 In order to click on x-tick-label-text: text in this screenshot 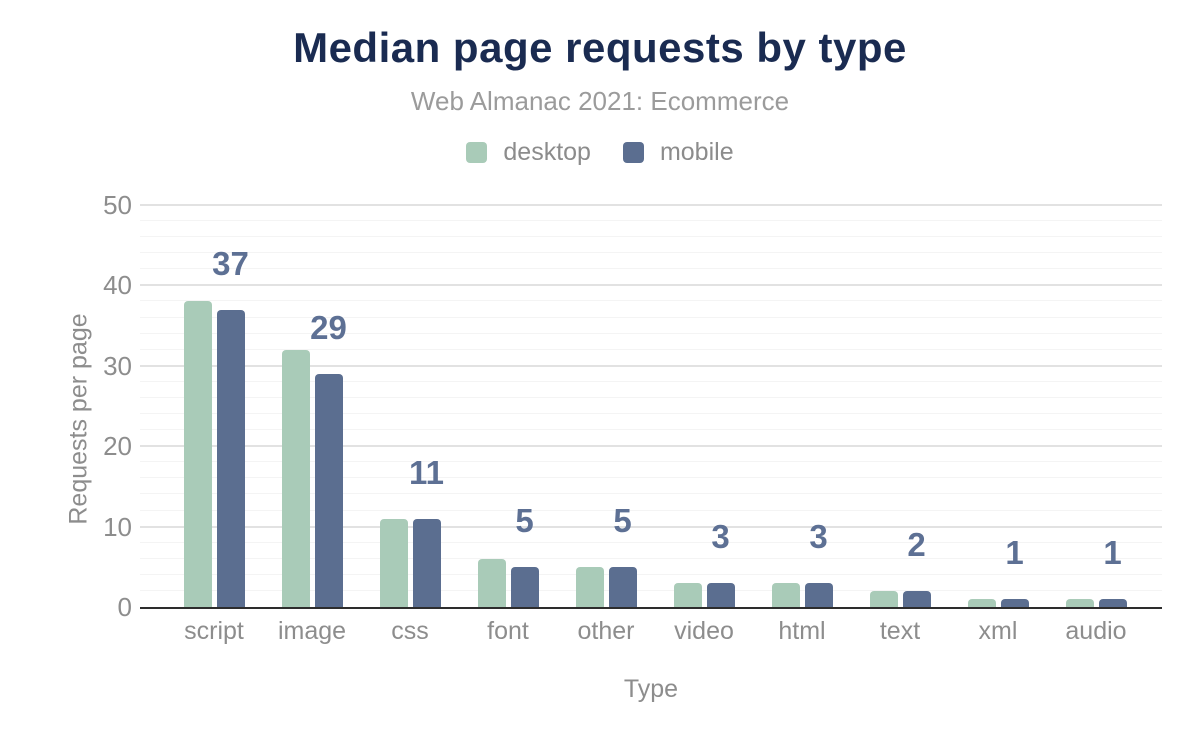, I will do `click(900, 631)`.